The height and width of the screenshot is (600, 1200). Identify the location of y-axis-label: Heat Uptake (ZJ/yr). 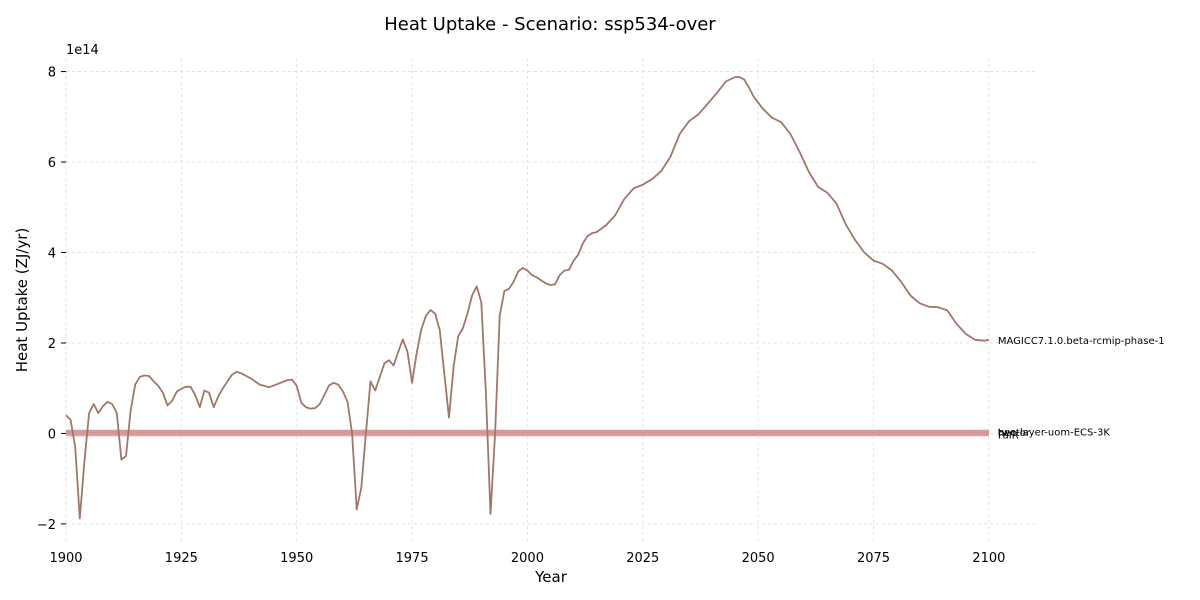
(22, 300).